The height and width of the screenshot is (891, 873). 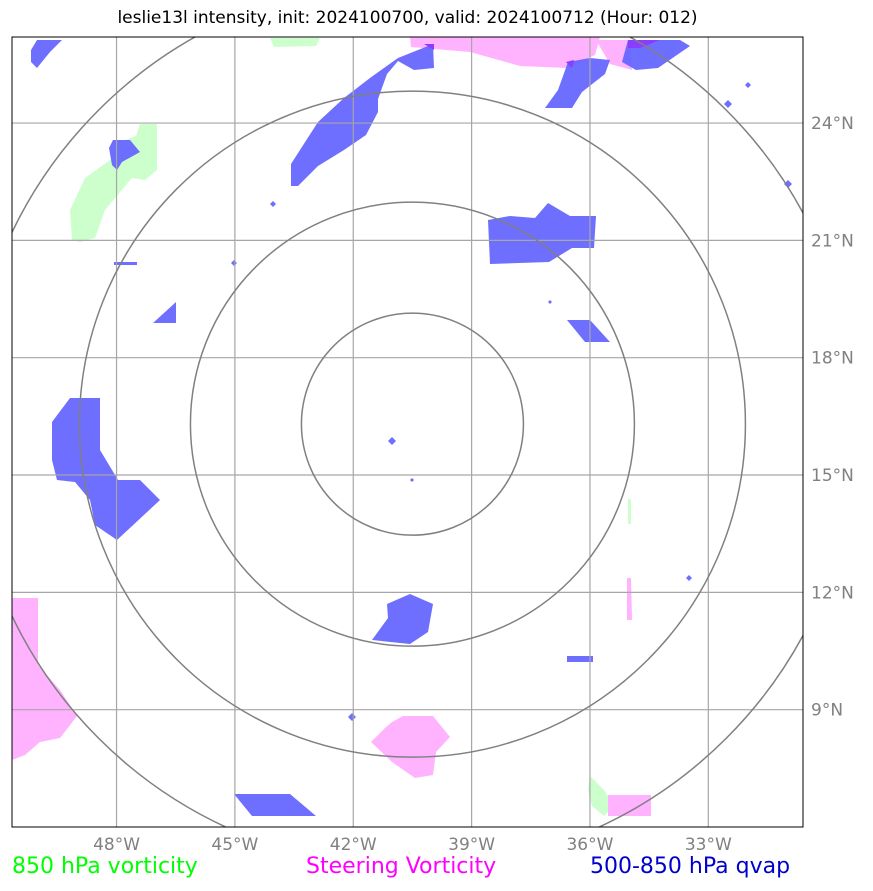 What do you see at coordinates (116, 845) in the screenshot?
I see `longitude-label: 48°W` at bounding box center [116, 845].